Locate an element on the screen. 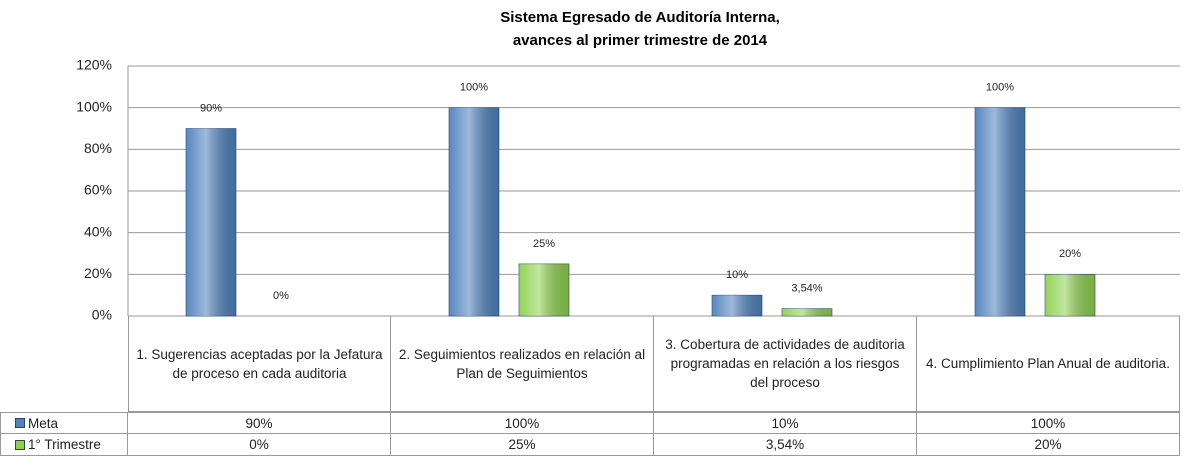 This screenshot has width=1183, height=465. data-label: 20% is located at coordinates (1070, 254).